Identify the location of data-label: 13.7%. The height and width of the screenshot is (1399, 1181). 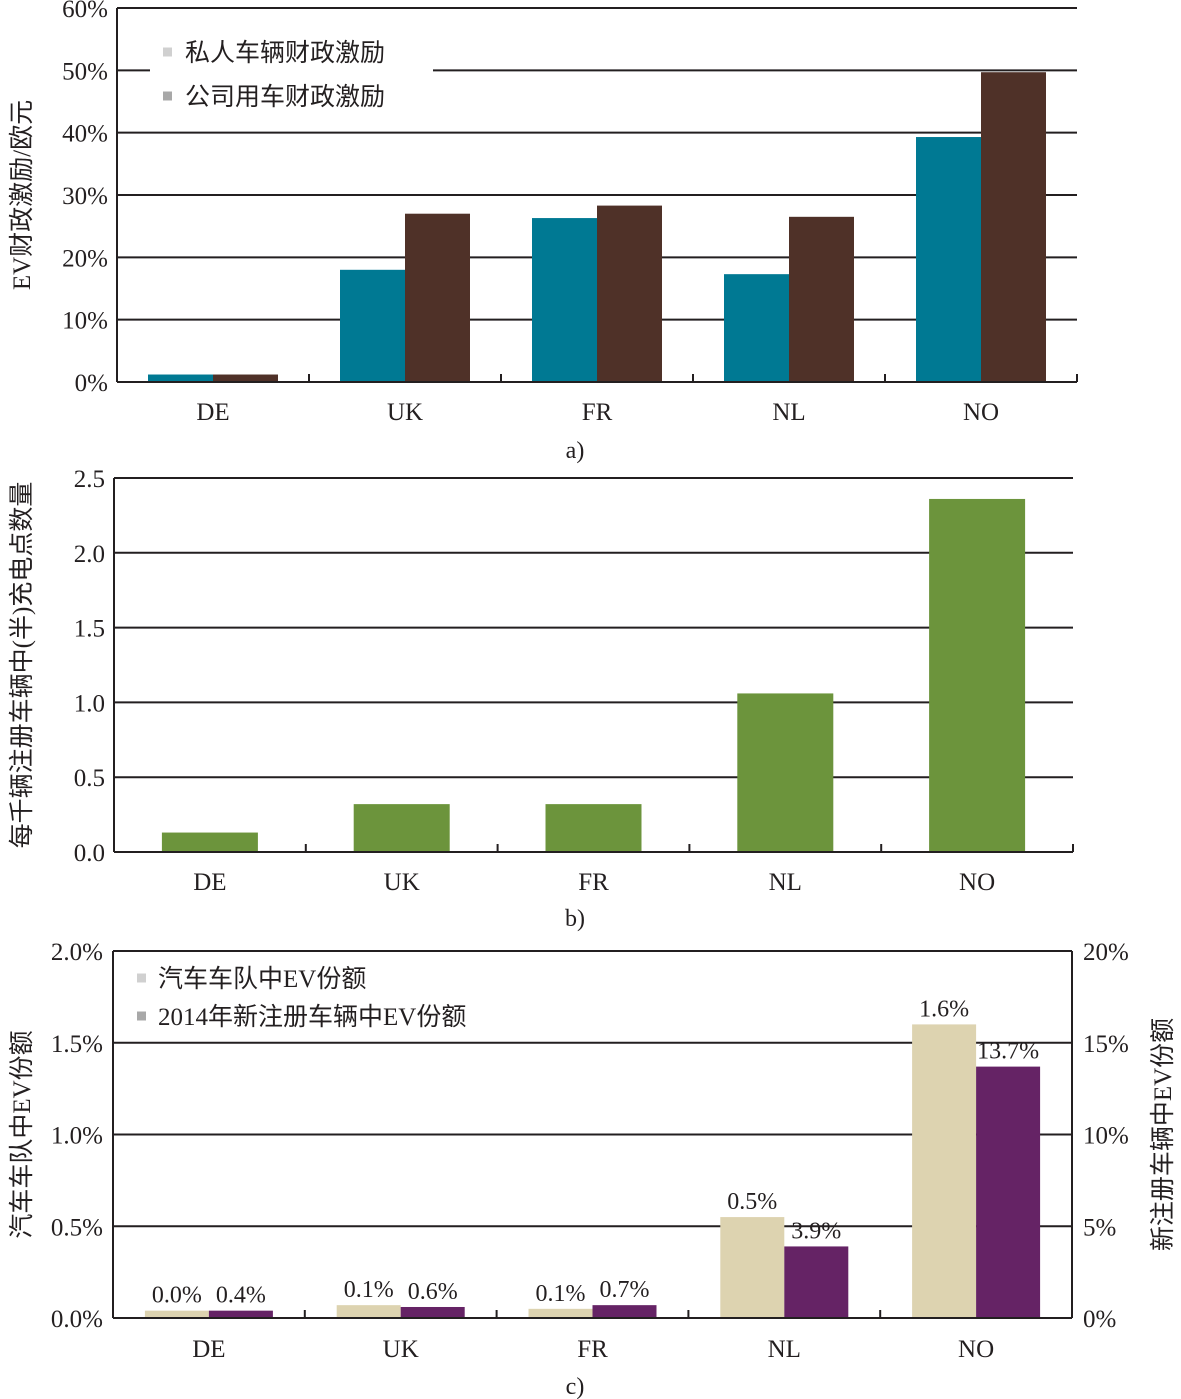
(1008, 1052).